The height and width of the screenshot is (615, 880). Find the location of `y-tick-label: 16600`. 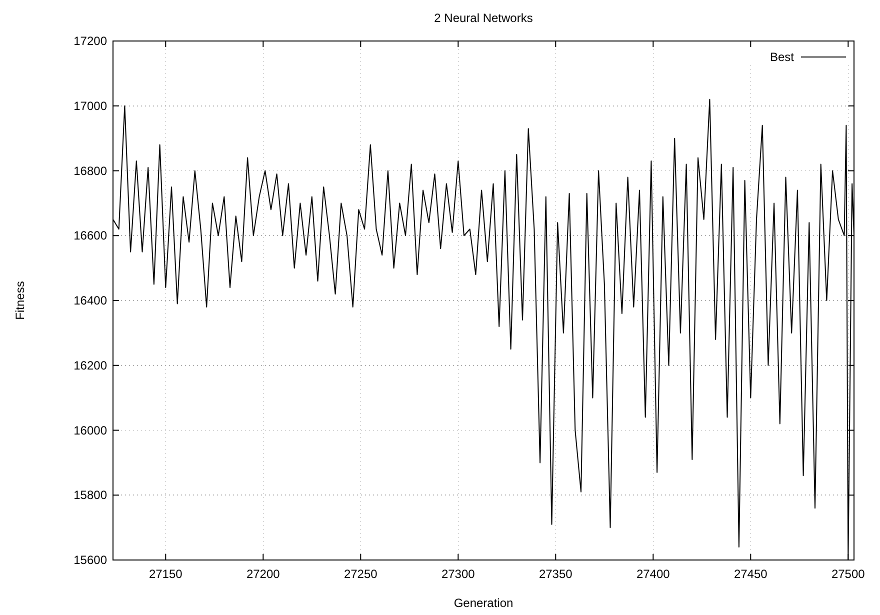

y-tick-label: 16600 is located at coordinates (91, 235).